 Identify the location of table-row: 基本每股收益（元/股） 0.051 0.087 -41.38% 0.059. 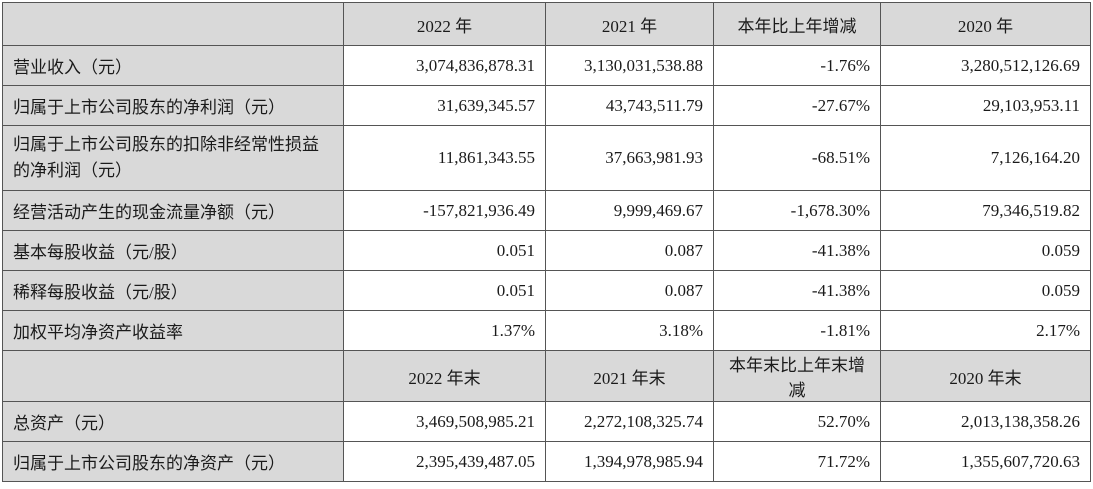
(546, 250).